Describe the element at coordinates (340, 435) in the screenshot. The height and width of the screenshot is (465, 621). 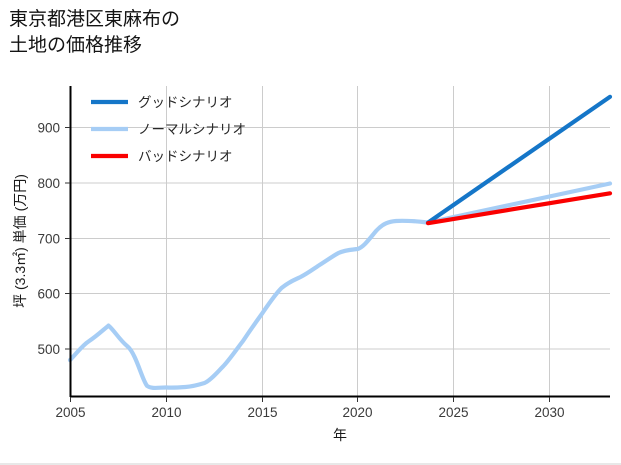
I see `x-axis-title: 年` at that location.